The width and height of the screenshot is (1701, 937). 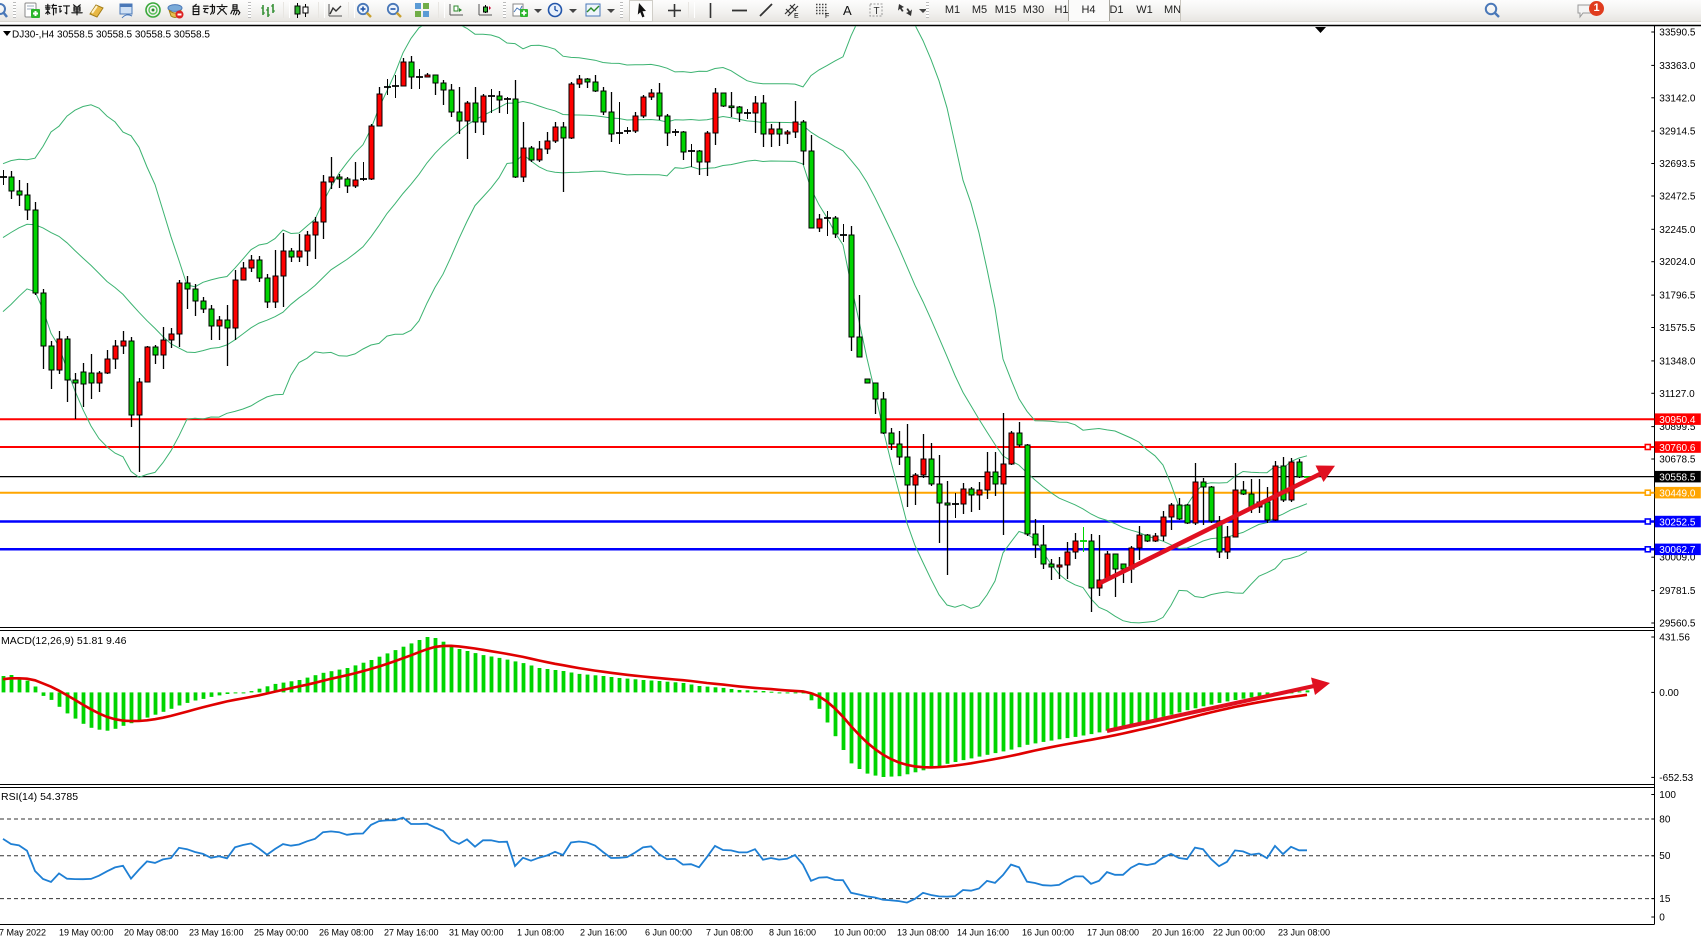 What do you see at coordinates (1677, 296) in the screenshot?
I see `svg-text: 31796.5` at bounding box center [1677, 296].